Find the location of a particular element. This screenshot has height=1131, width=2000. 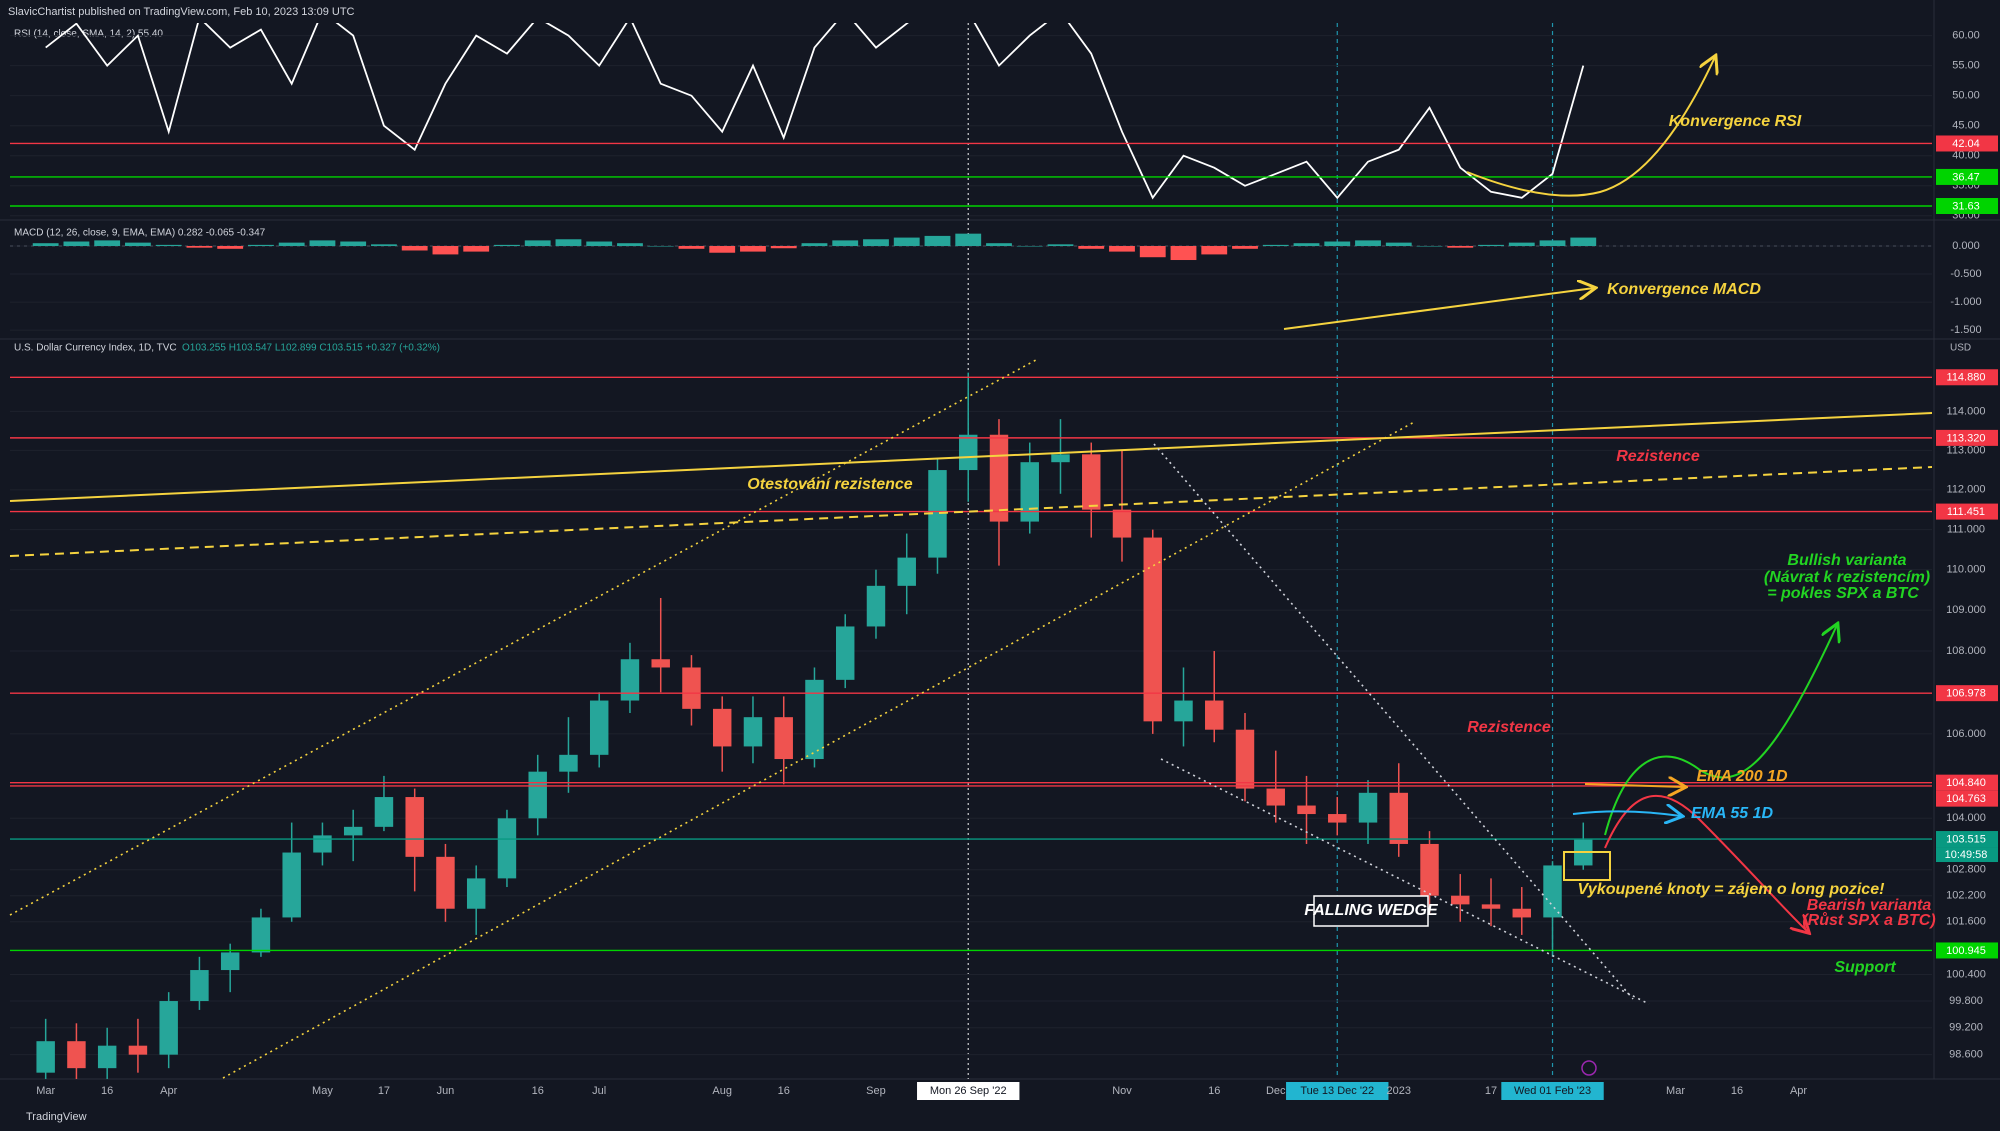

y-tick-label: 45.00 is located at coordinates (1966, 126).